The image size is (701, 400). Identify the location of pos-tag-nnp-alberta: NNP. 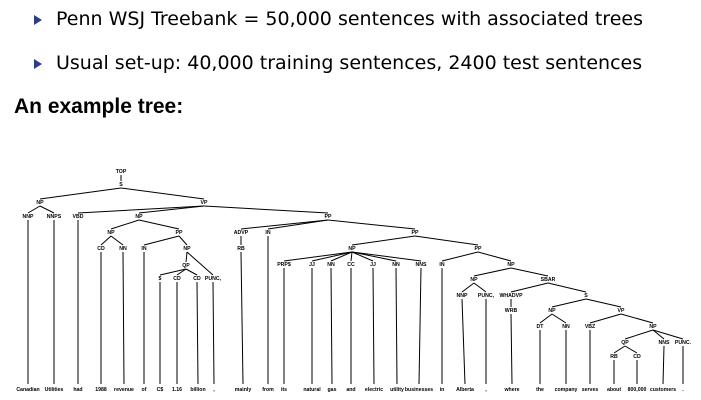
(462, 296).